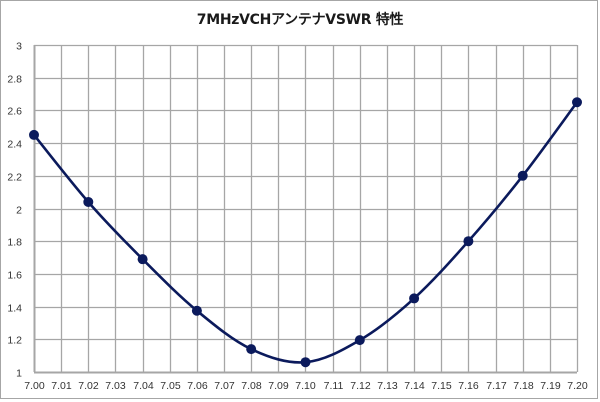  Describe the element at coordinates (14, 178) in the screenshot. I see `y-tick-label: 2.2` at that location.